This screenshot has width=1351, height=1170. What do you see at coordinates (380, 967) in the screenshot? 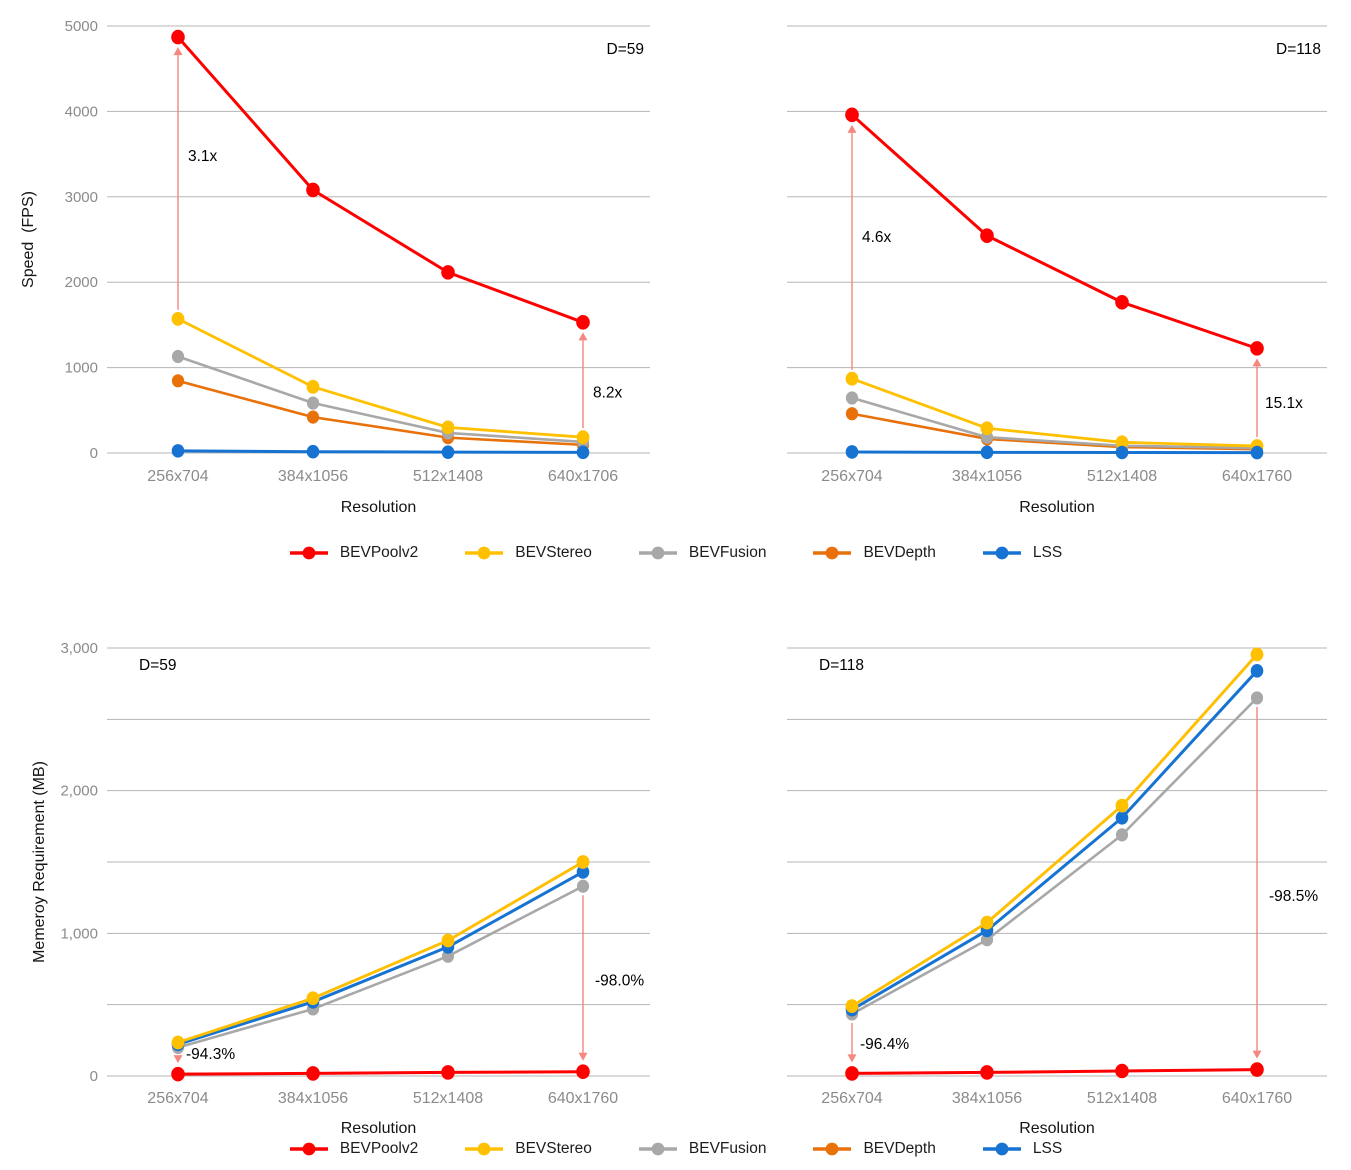
I see `series-line-bevfusion` at bounding box center [380, 967].